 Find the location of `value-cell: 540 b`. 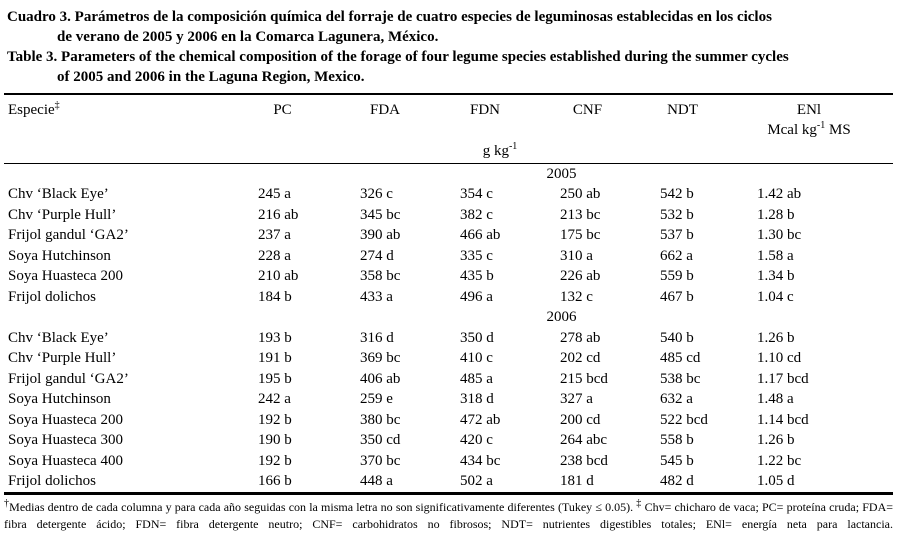

value-cell: 540 b is located at coordinates (677, 337).